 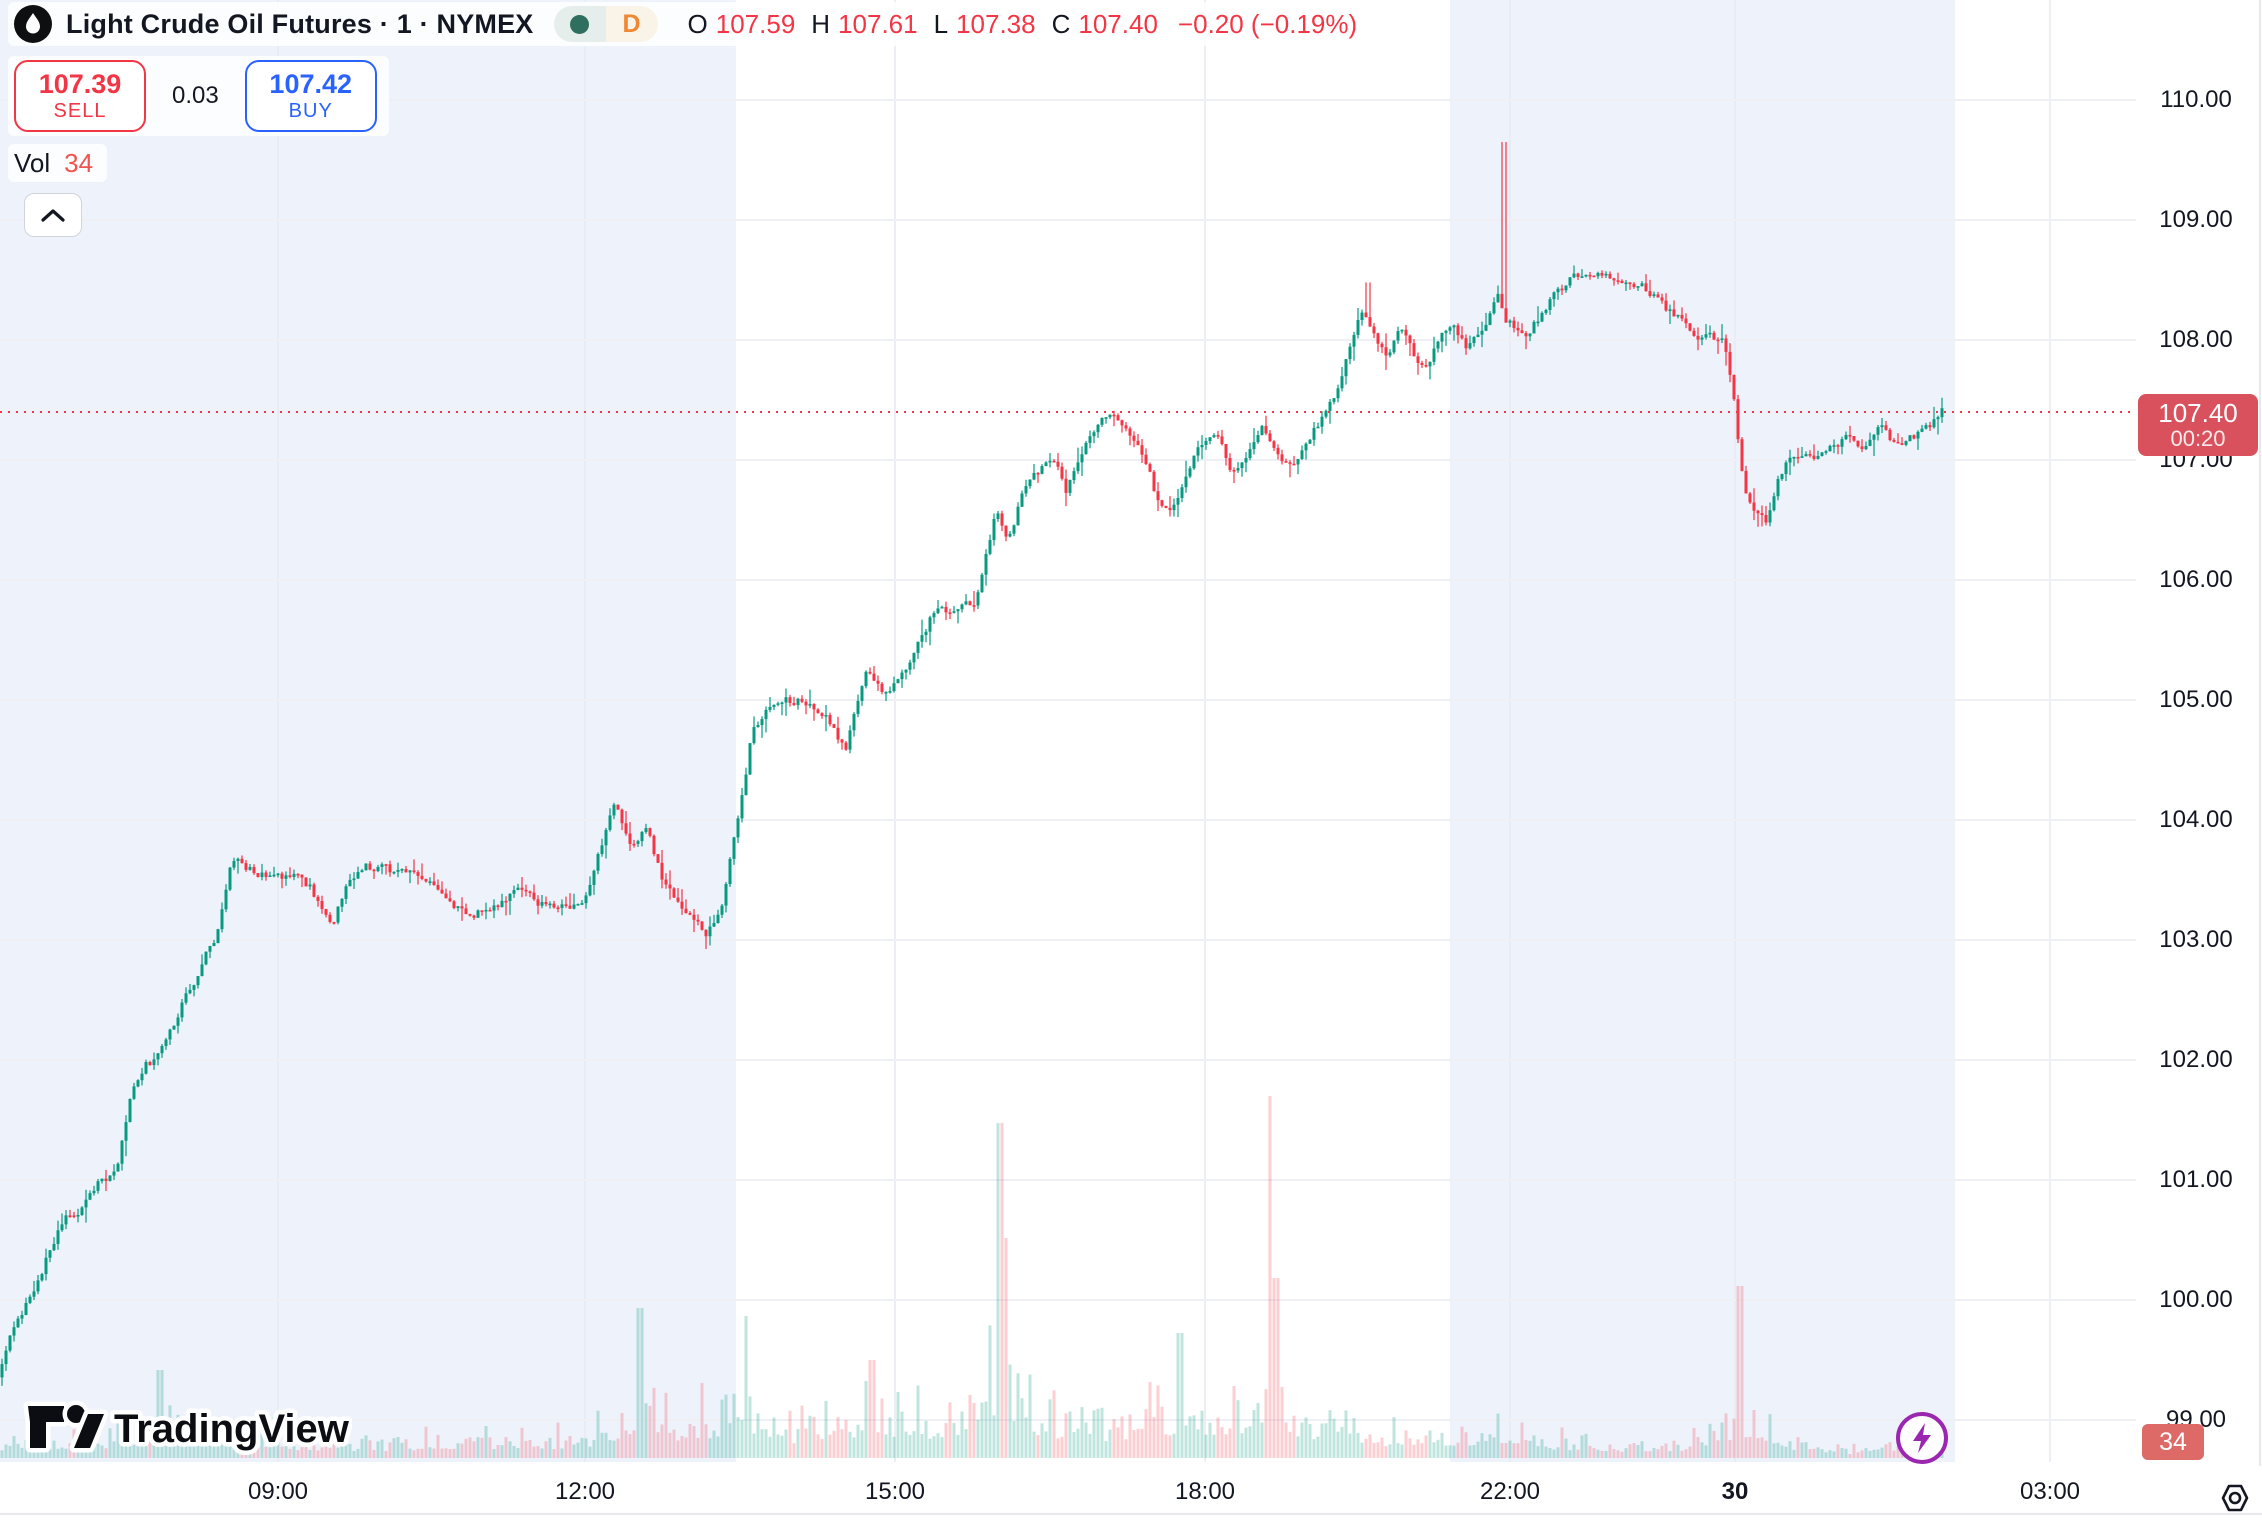 I want to click on sell-price: 107.39, so click(x=80, y=83).